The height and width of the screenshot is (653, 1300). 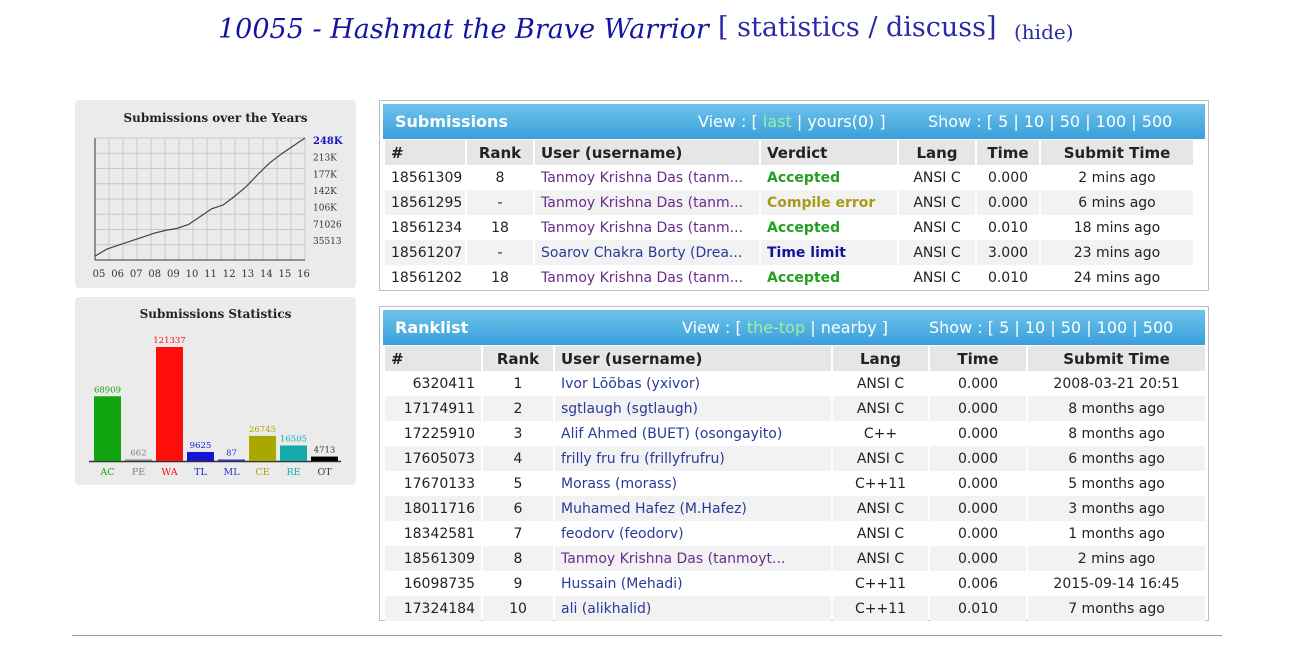 I want to click on category-label: AC, so click(x=106, y=472).